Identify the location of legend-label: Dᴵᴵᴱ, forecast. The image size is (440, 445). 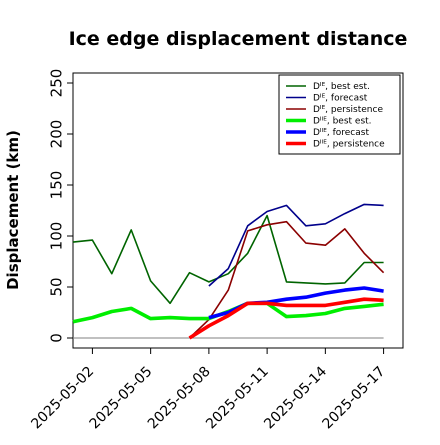
(341, 133).